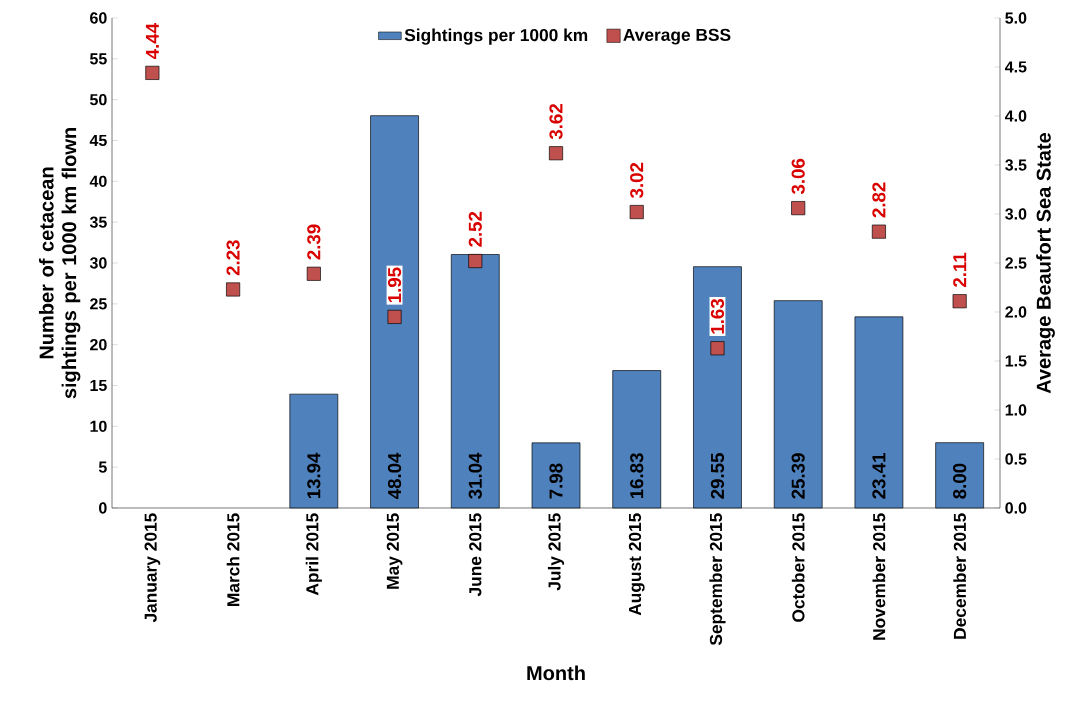 The height and width of the screenshot is (728, 1081). What do you see at coordinates (313, 554) in the screenshot?
I see `x-tick-label: April 2015` at bounding box center [313, 554].